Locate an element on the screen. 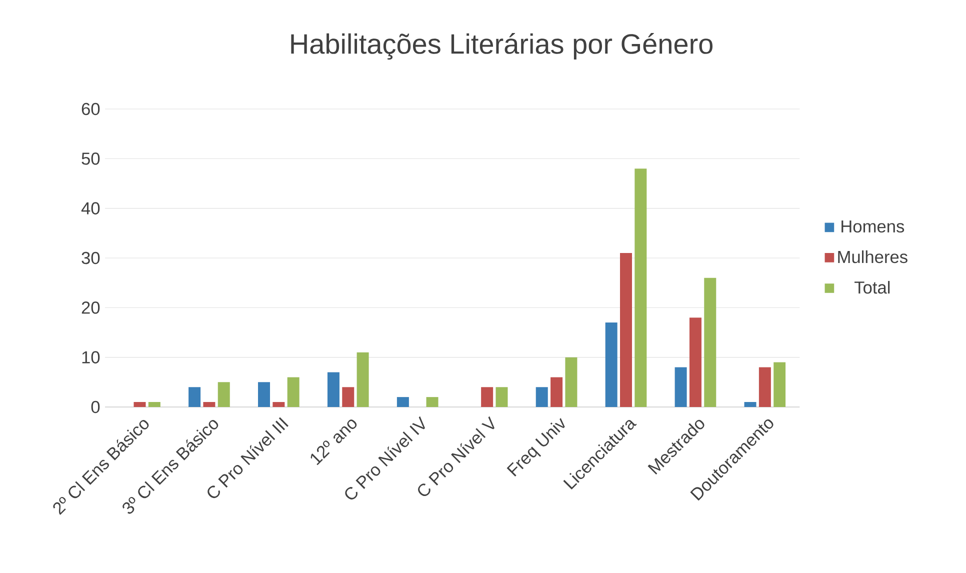 This screenshot has height=573, width=966. y-tick-label: 0 is located at coordinates (95, 407).